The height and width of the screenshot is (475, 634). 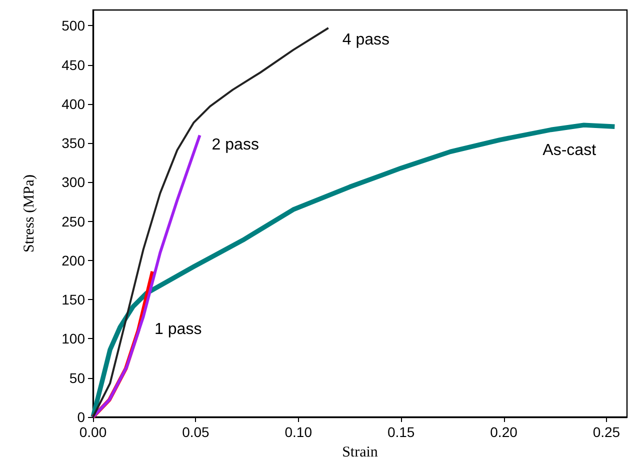 What do you see at coordinates (81, 417) in the screenshot?
I see `y-tick-label: 0` at bounding box center [81, 417].